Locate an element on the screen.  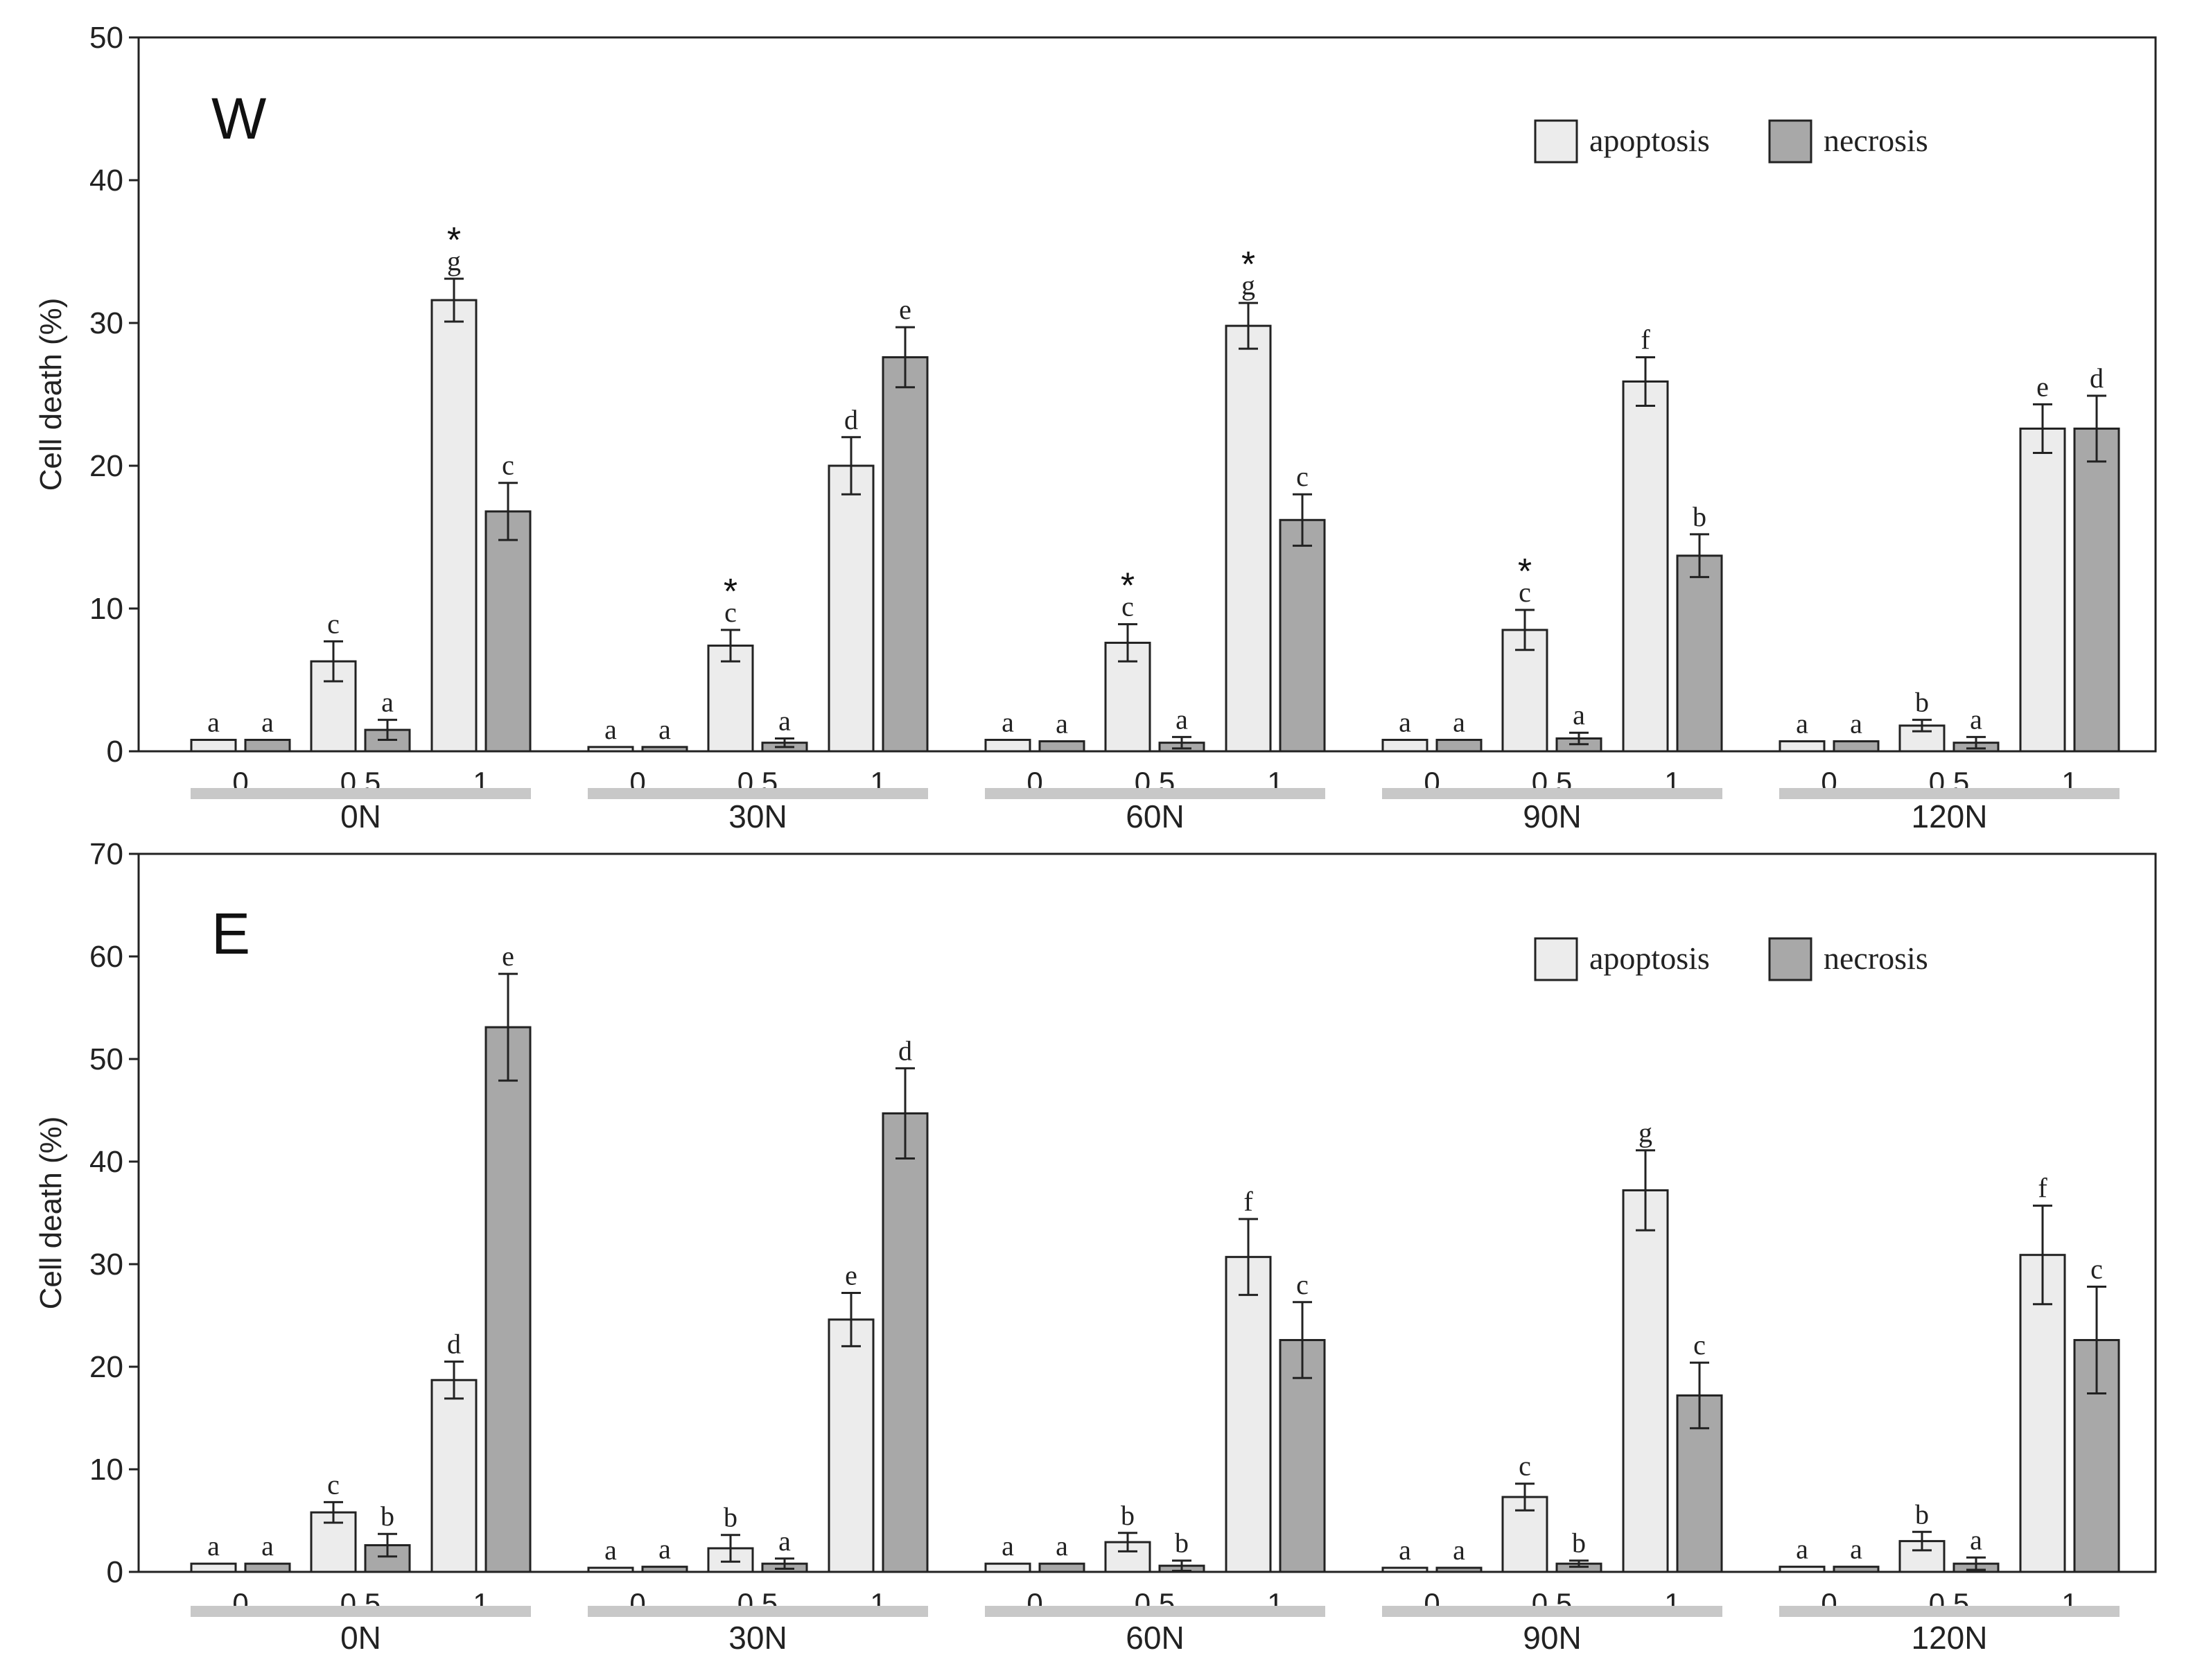
y-tick-label: 40 is located at coordinates (106, 181).